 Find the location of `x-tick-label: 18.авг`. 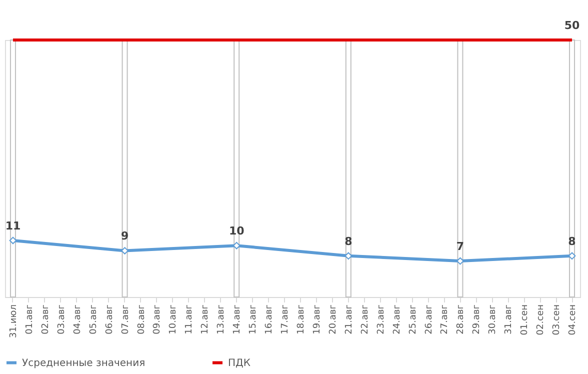

x-tick-label: 18.авг is located at coordinates (301, 319).